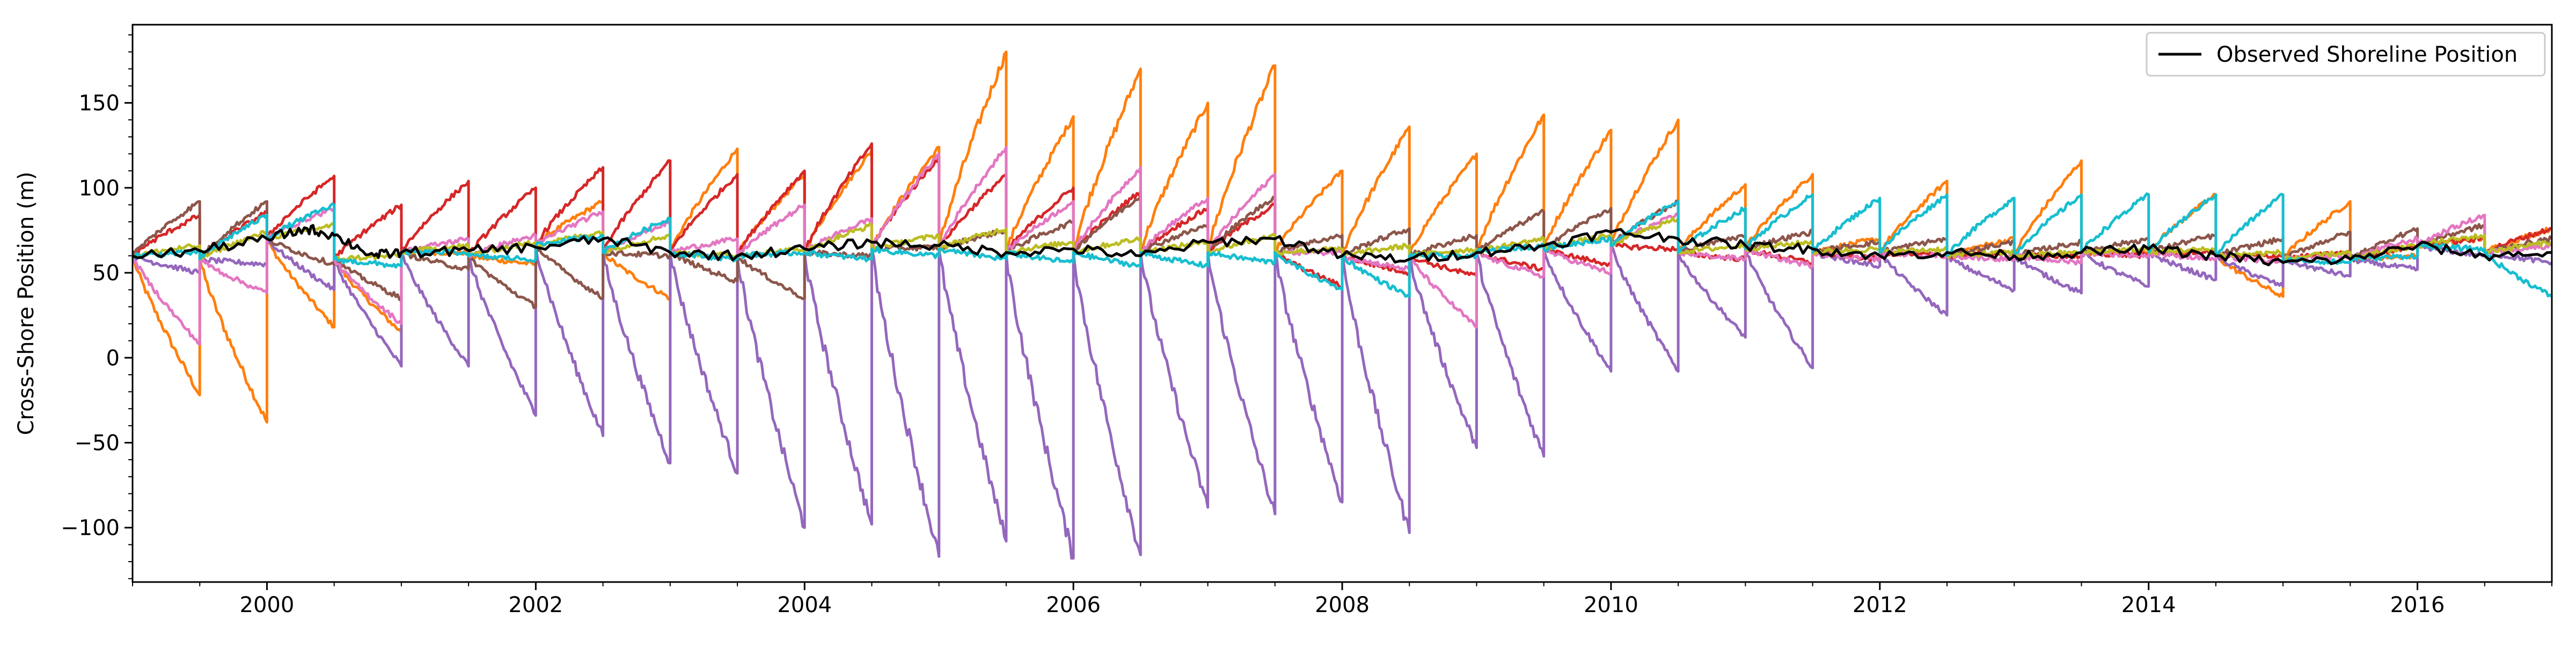 The width and height of the screenshot is (2576, 647). Describe the element at coordinates (1880, 605) in the screenshot. I see `x-tick-label: 2012` at that location.